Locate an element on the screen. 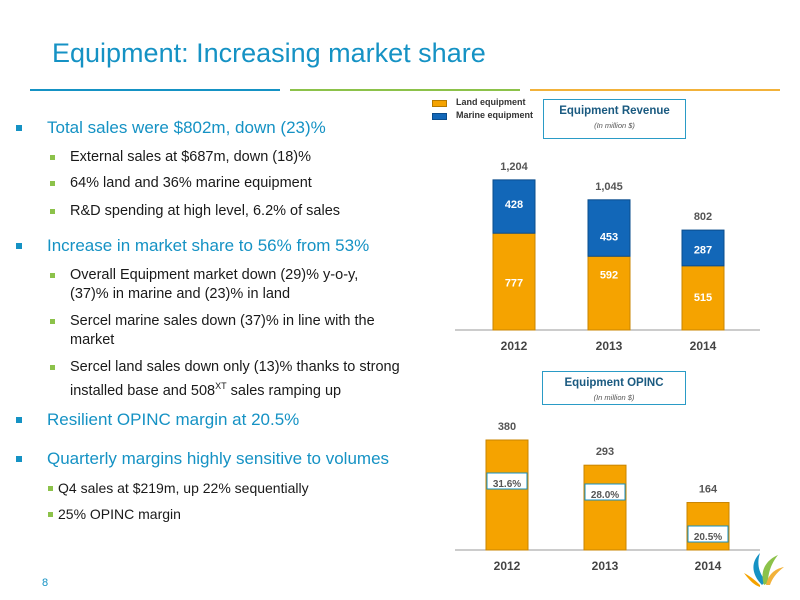 The image size is (800, 600). revenue-chart-subtitle: (In million $) is located at coordinates (614, 125).